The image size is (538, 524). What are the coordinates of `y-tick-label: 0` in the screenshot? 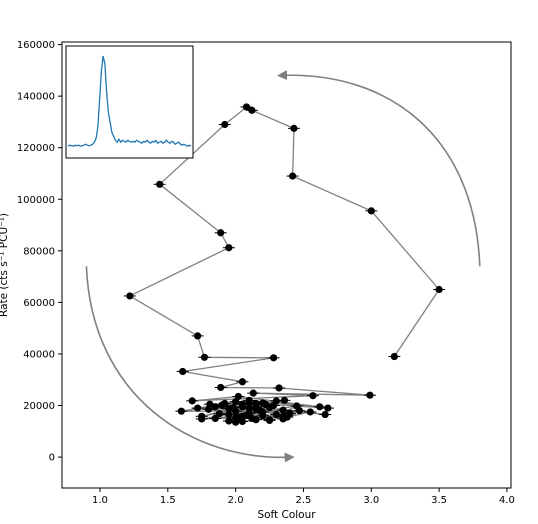 It's located at (52, 458).